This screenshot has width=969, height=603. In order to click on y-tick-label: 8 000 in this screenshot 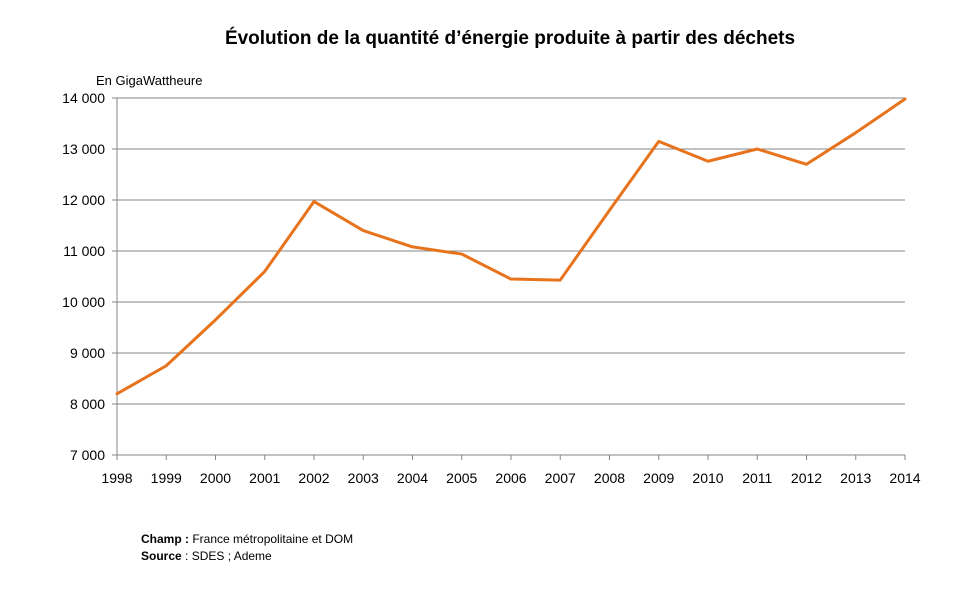, I will do `click(87, 404)`.